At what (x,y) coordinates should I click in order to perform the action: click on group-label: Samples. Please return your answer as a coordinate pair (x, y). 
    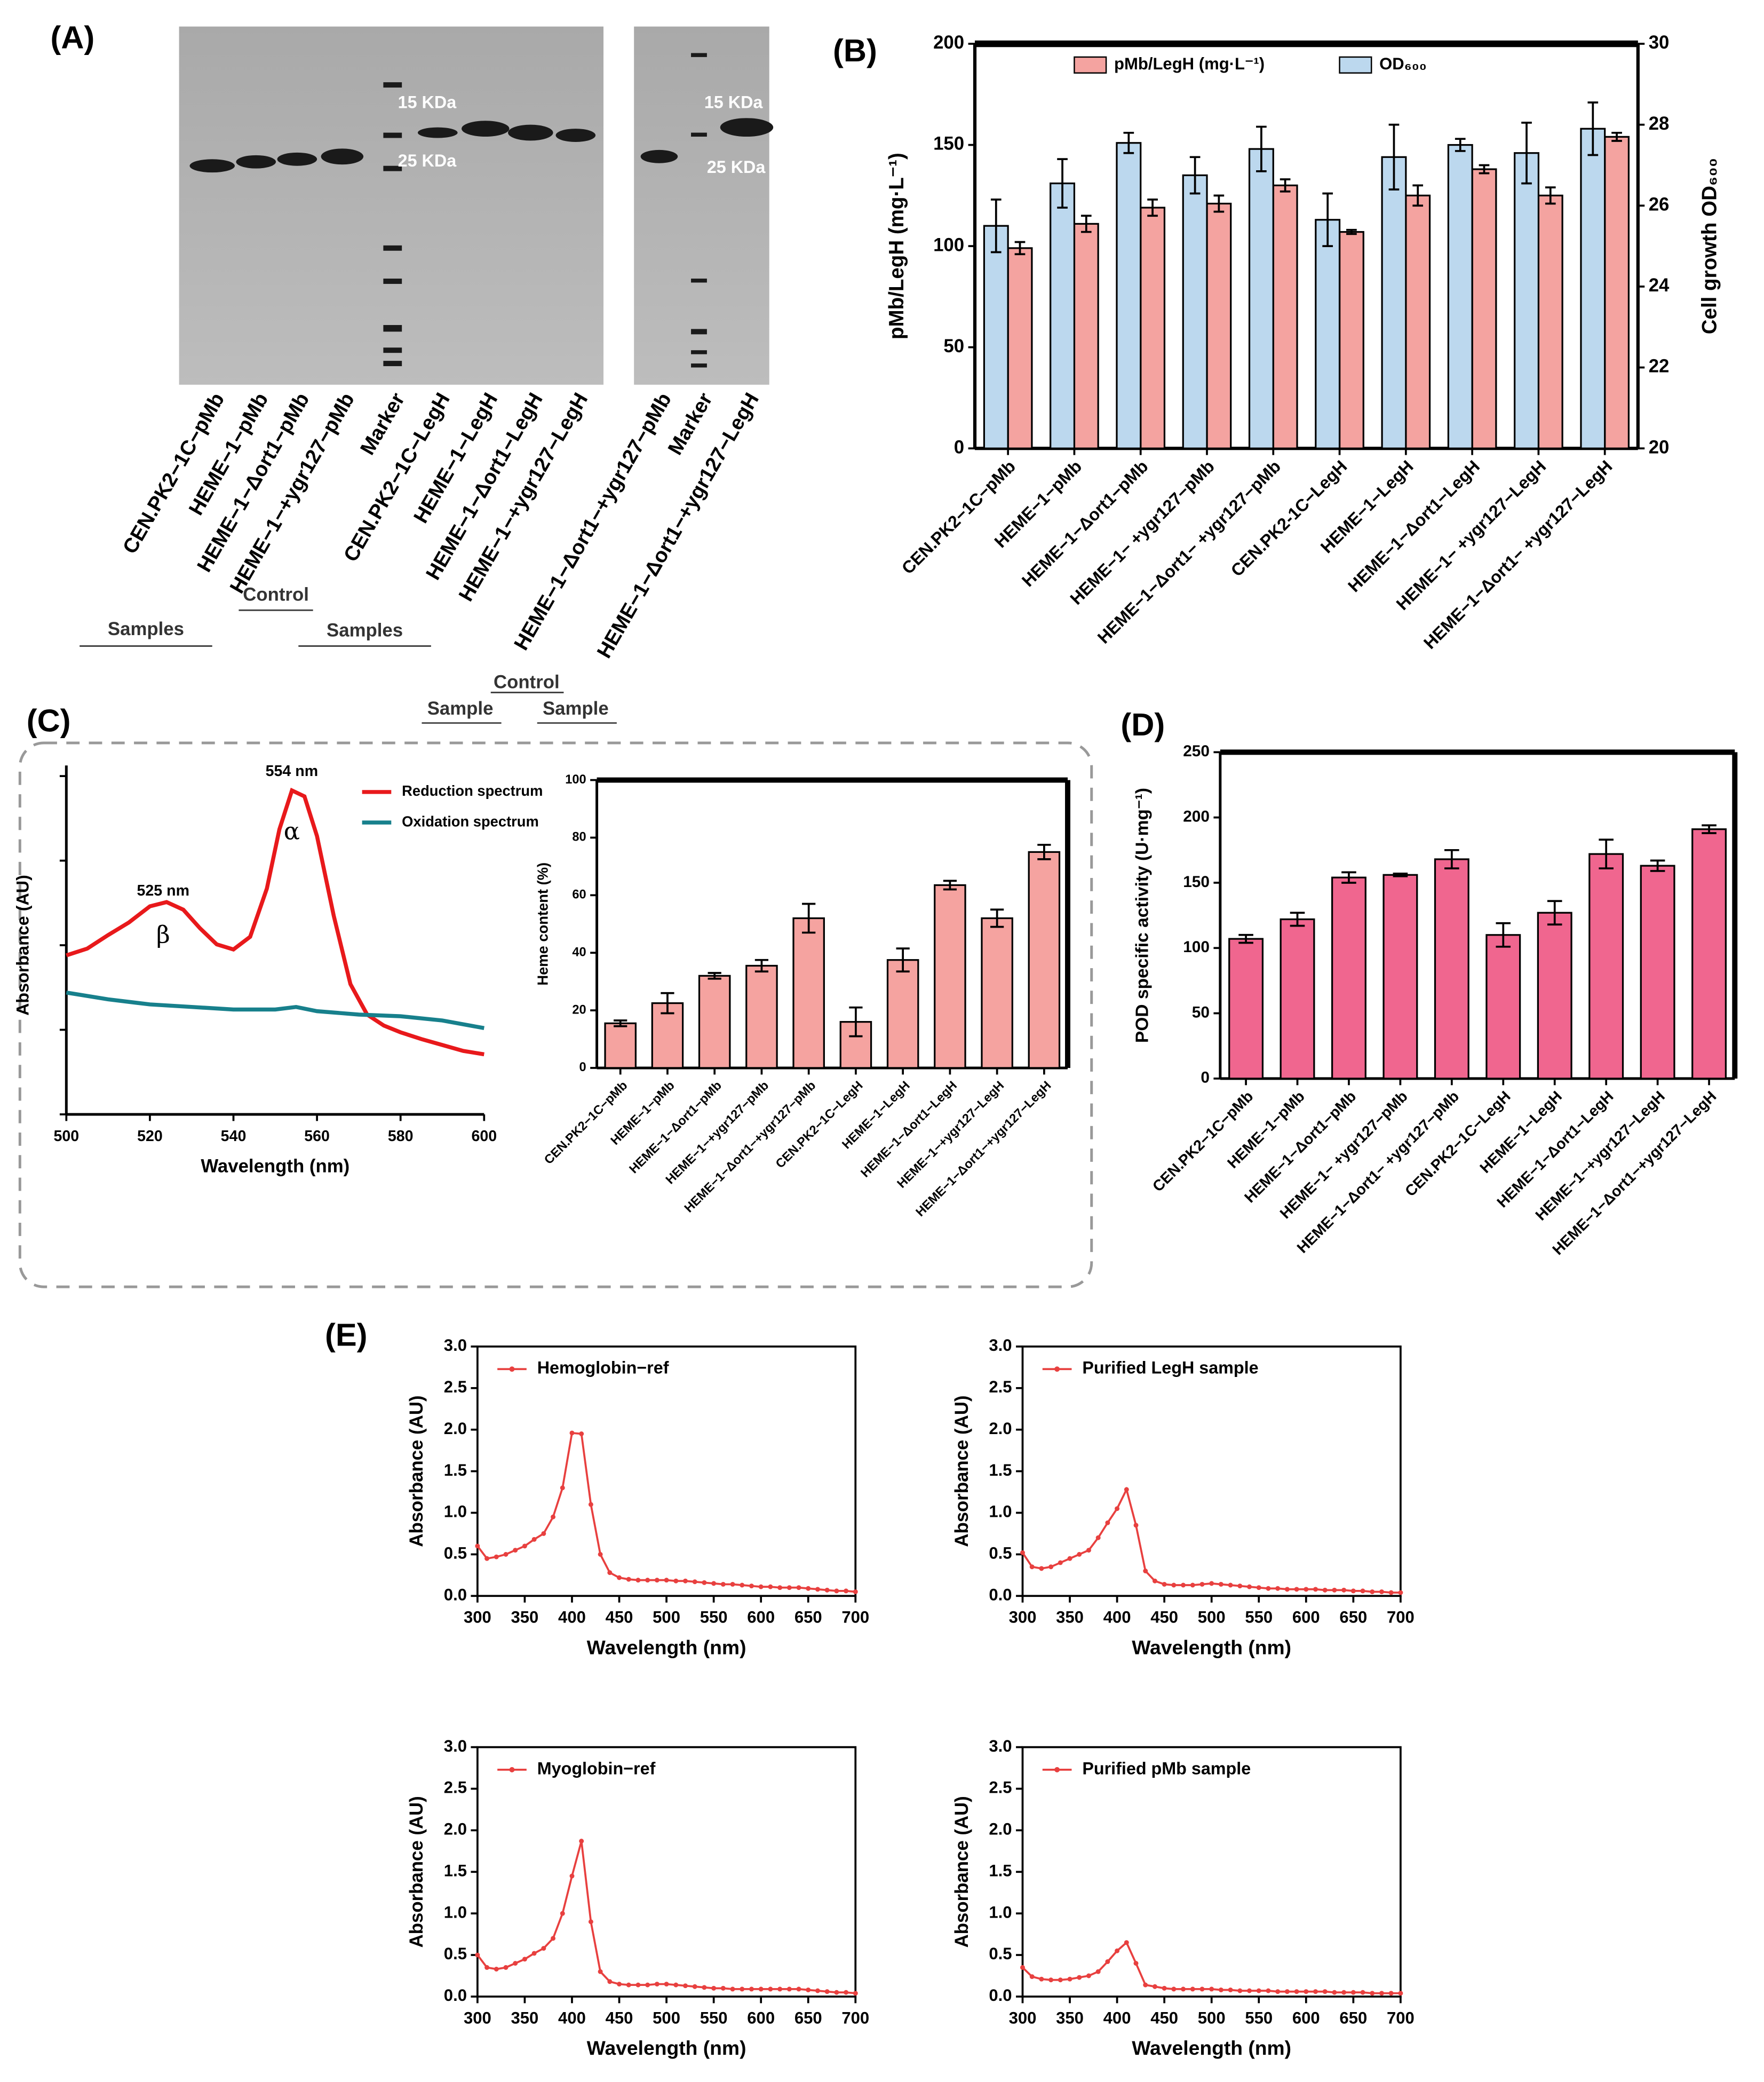
    Looking at the image, I should click on (146, 629).